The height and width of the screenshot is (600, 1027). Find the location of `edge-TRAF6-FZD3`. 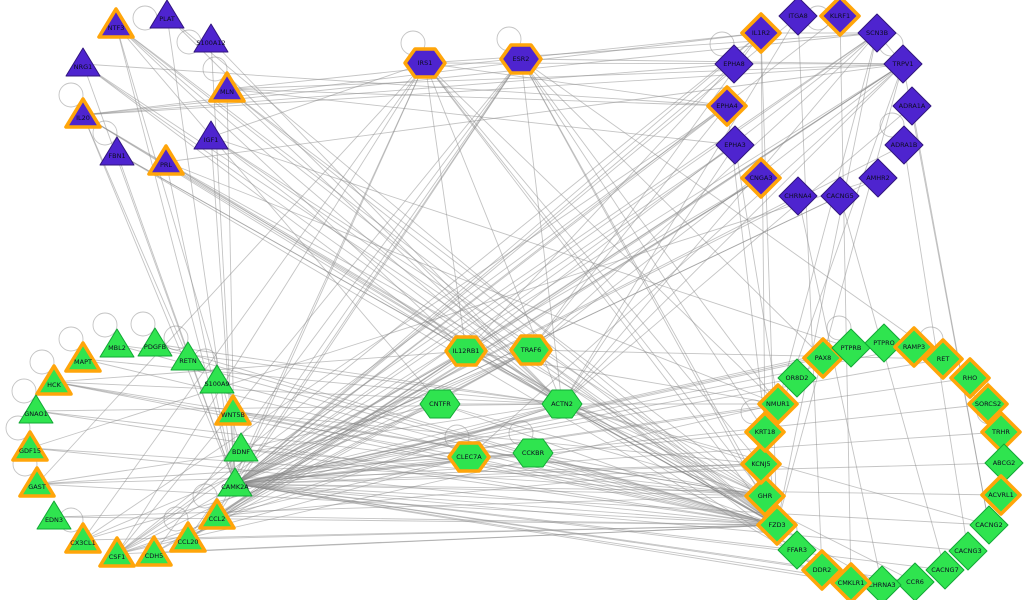

edge-TRAF6-FZD3 is located at coordinates (654, 437).